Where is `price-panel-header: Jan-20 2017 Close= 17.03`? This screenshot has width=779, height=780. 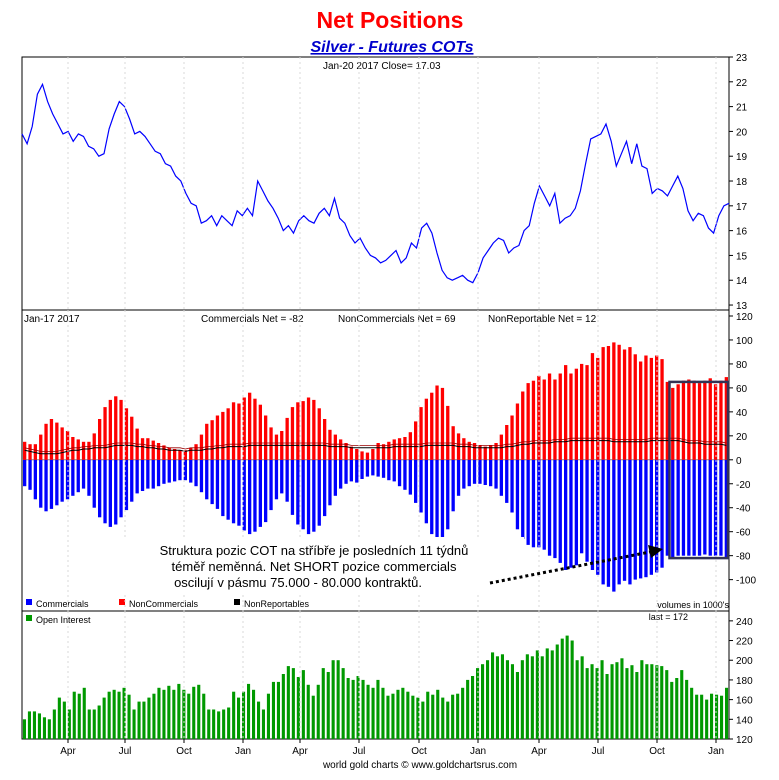
price-panel-header: Jan-20 2017 Close= 17.03 is located at coordinates (382, 66).